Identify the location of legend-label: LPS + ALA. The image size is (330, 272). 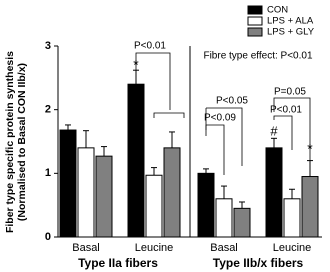
(290, 21).